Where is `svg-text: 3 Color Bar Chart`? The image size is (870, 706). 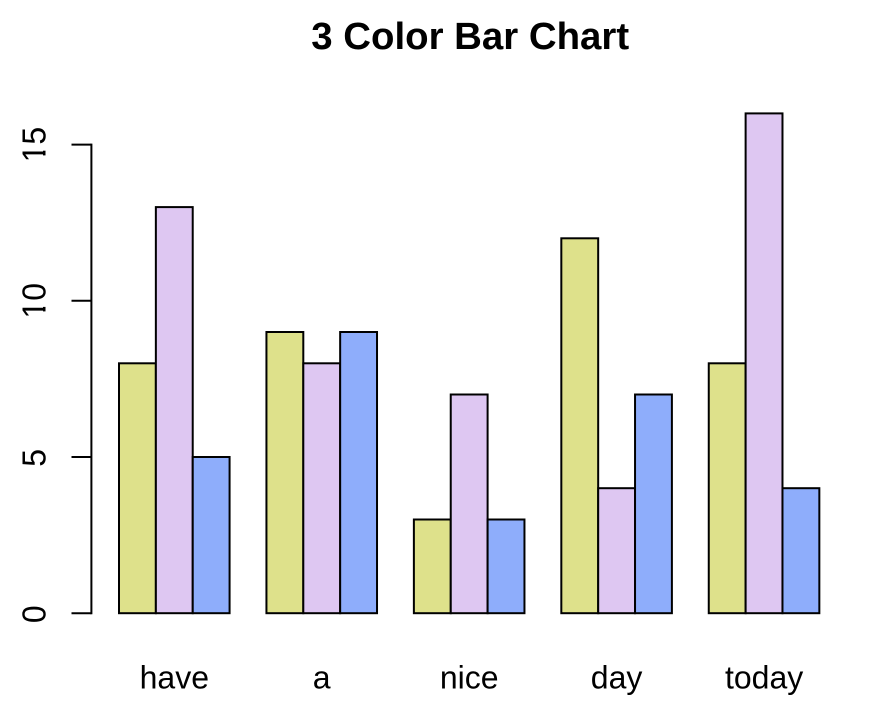 svg-text: 3 Color Bar Chart is located at coordinates (470, 36).